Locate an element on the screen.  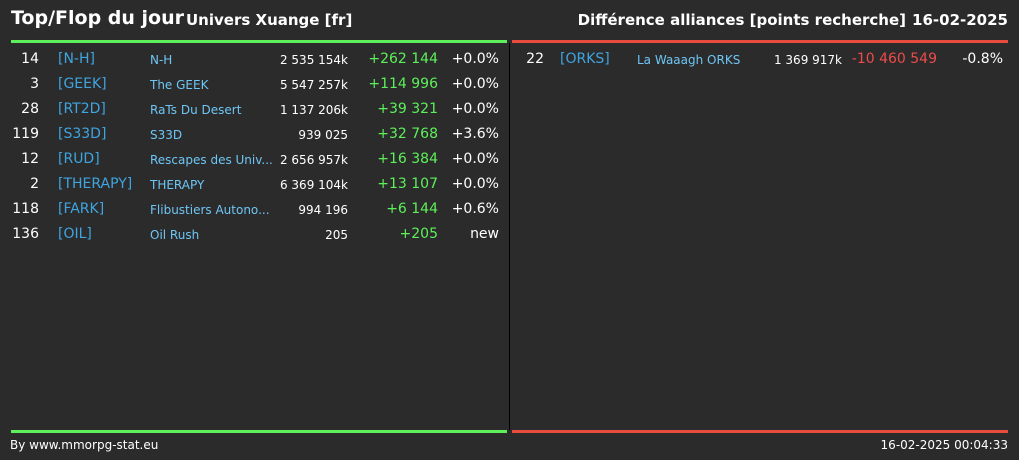
alliance-rank: 22 is located at coordinates (535, 59).